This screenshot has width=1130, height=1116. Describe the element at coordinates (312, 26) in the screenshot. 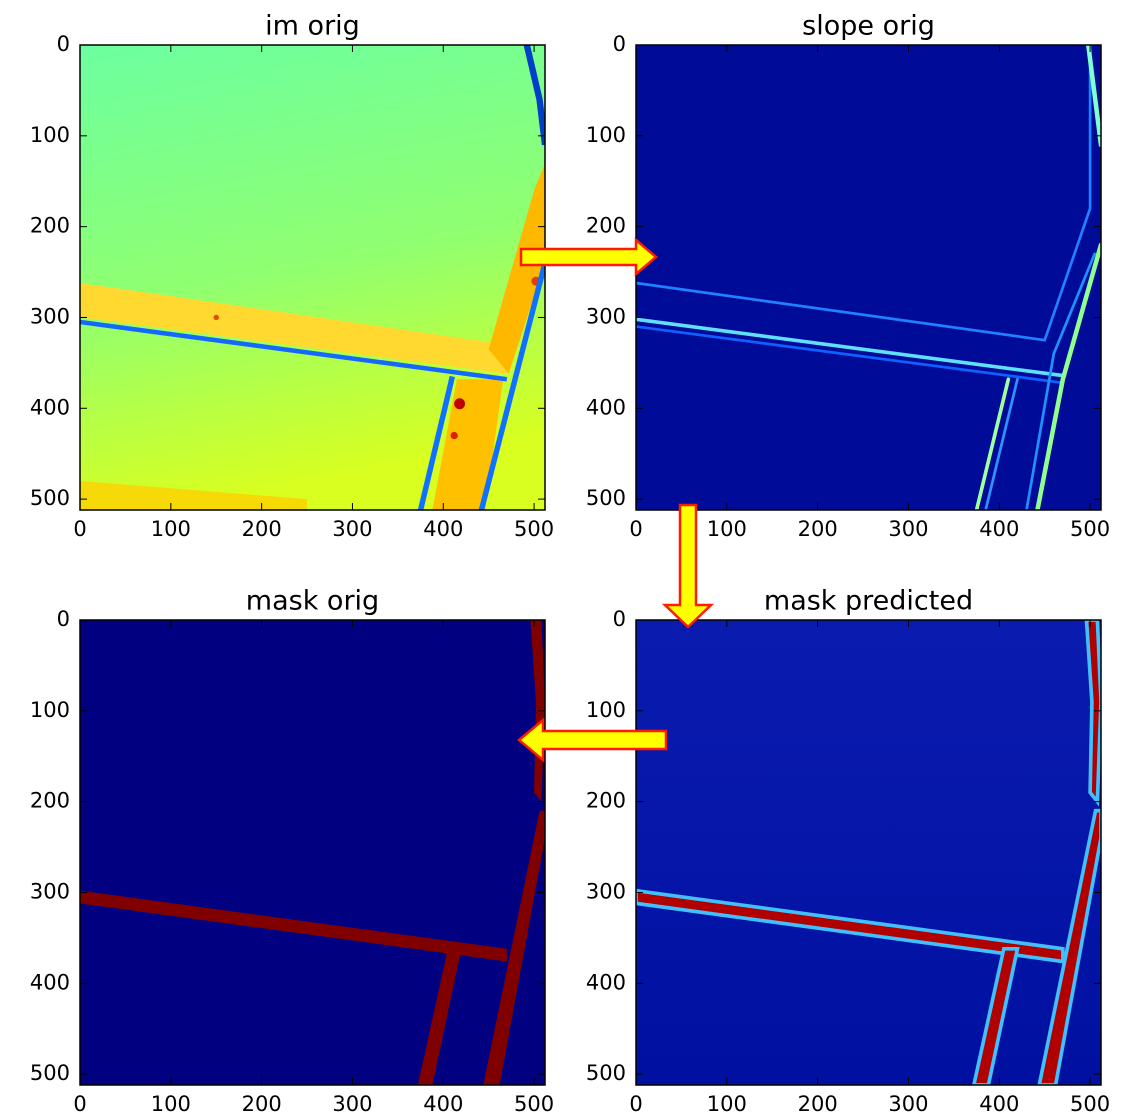

I see `panel-title: im orig` at that location.